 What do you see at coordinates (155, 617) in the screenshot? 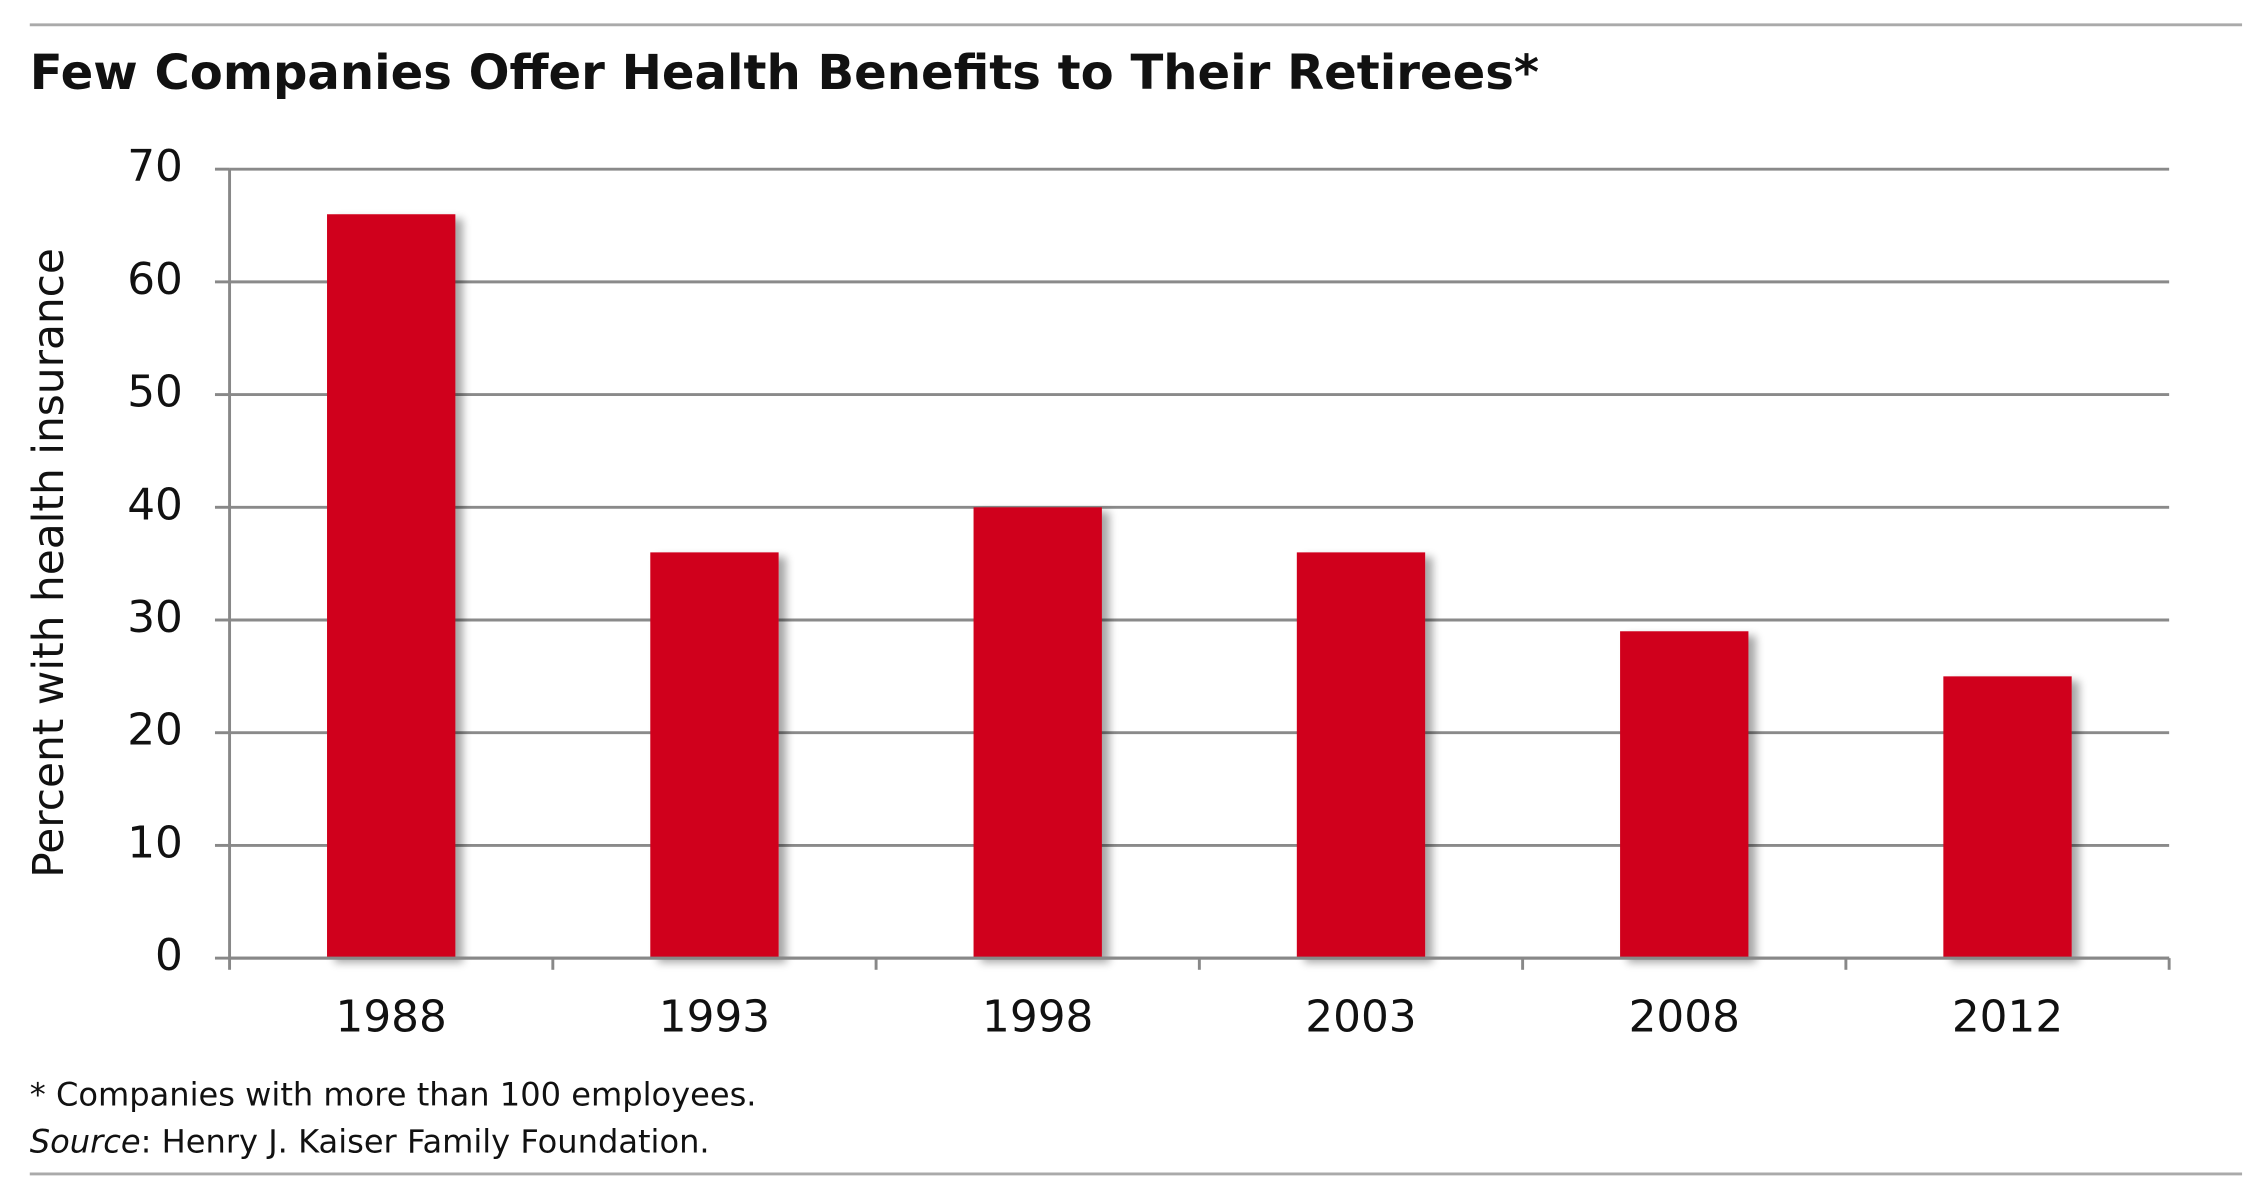
I see `y-tick-label: 30` at bounding box center [155, 617].